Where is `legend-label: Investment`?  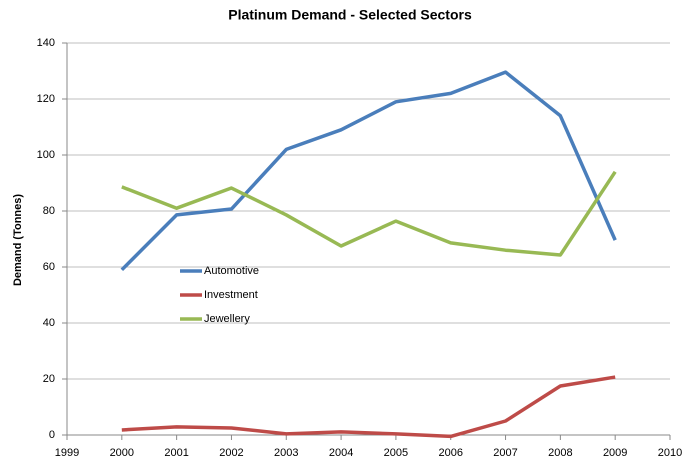 legend-label: Investment is located at coordinates (231, 295).